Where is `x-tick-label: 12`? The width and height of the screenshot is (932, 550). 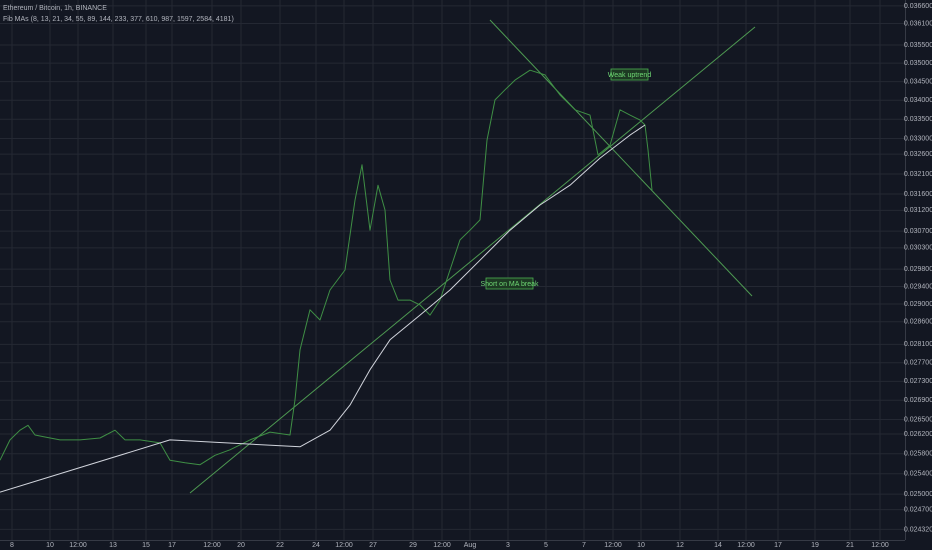
x-tick-label: 12 is located at coordinates (680, 545).